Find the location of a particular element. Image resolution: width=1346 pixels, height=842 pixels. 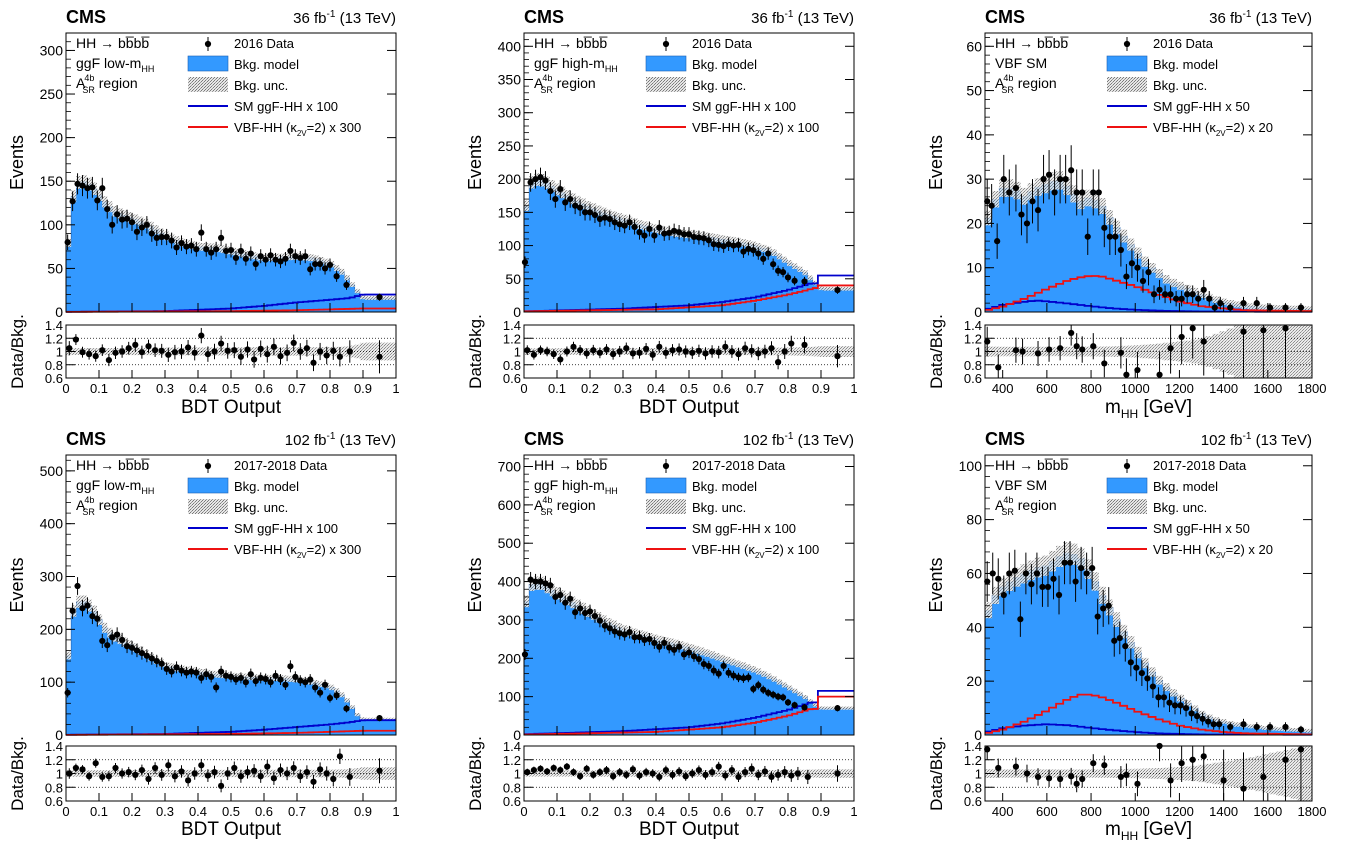

x-tick-label: 0 is located at coordinates (65, 811).